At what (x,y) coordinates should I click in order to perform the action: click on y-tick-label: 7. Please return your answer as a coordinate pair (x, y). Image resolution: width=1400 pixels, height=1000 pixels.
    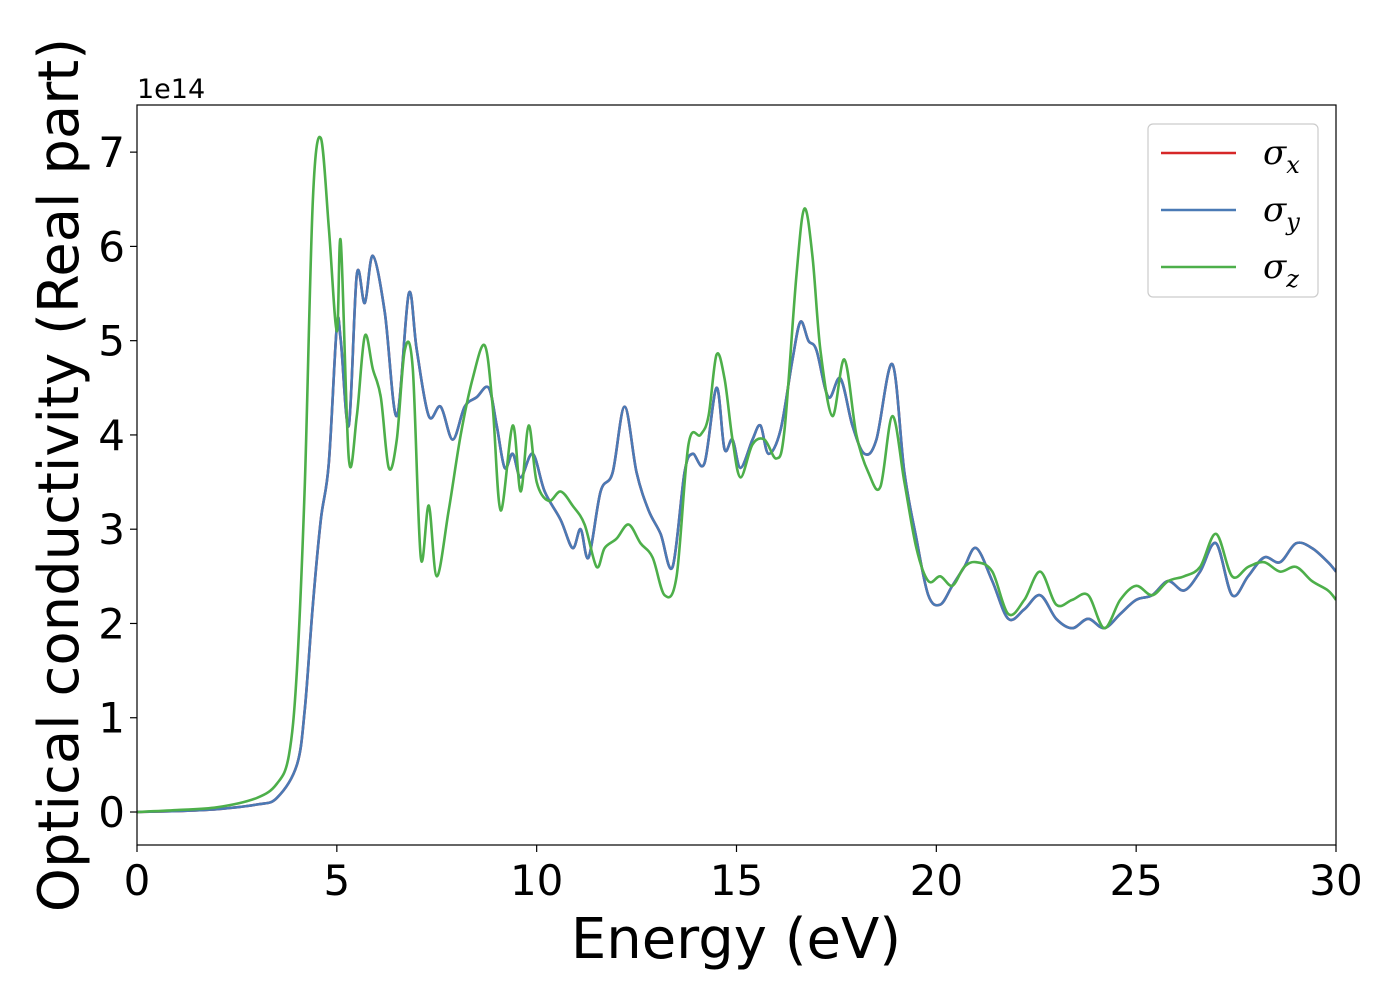
    Looking at the image, I should click on (111, 152).